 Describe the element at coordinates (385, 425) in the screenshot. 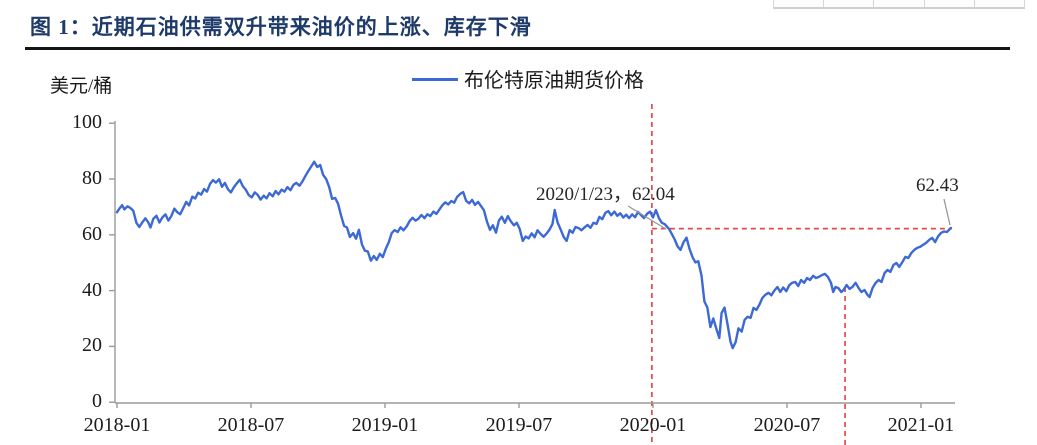

I see `x-tick-label-2019-01: 2019-01` at that location.